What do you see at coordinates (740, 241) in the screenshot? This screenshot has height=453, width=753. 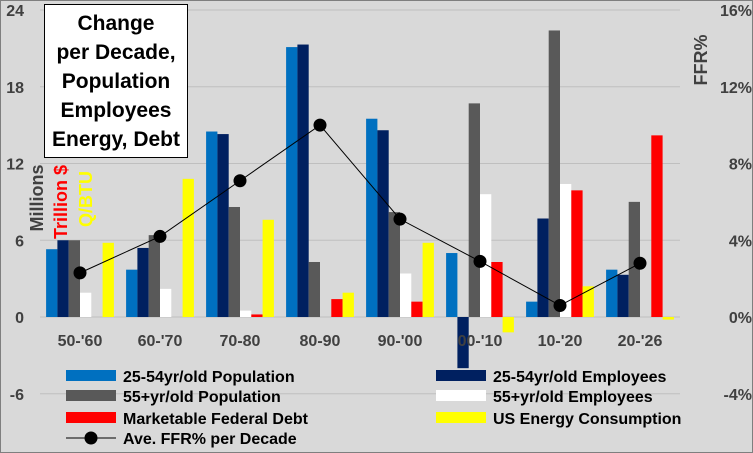 I see `right-axis-tick-label: 4%` at bounding box center [740, 241].